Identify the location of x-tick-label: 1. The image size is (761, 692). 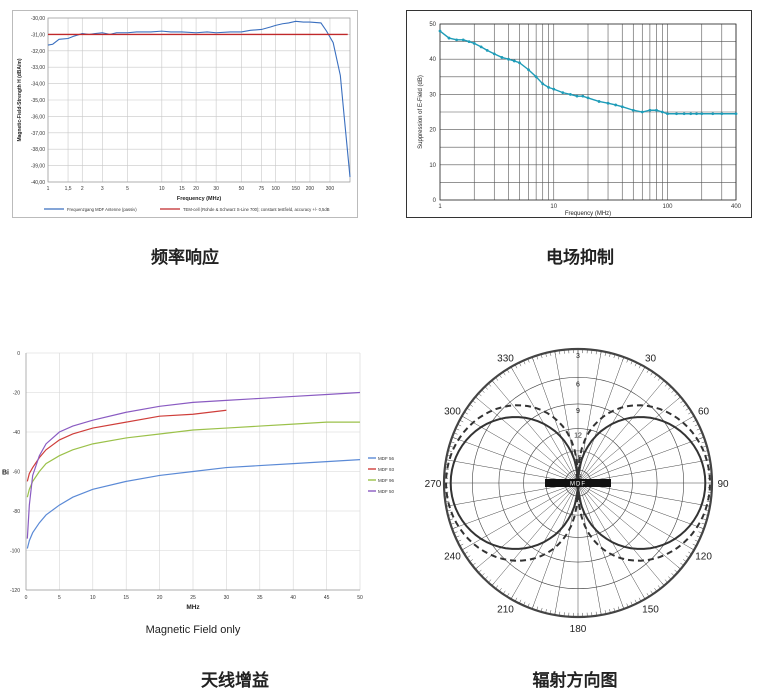
(48, 189).